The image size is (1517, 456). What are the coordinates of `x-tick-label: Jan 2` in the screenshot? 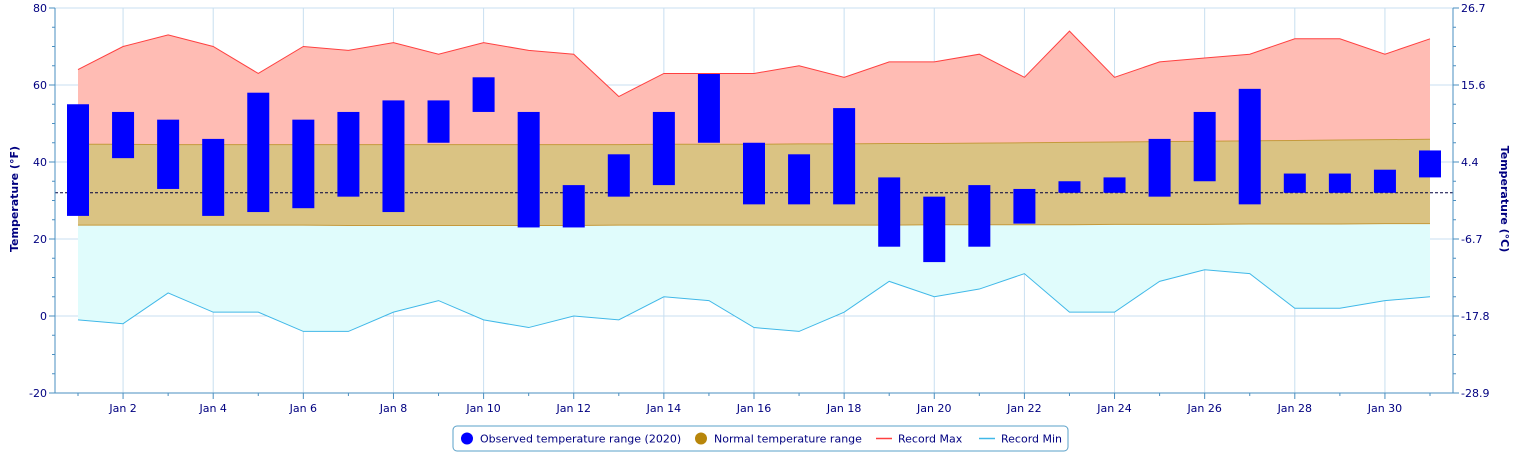 It's located at (122, 408).